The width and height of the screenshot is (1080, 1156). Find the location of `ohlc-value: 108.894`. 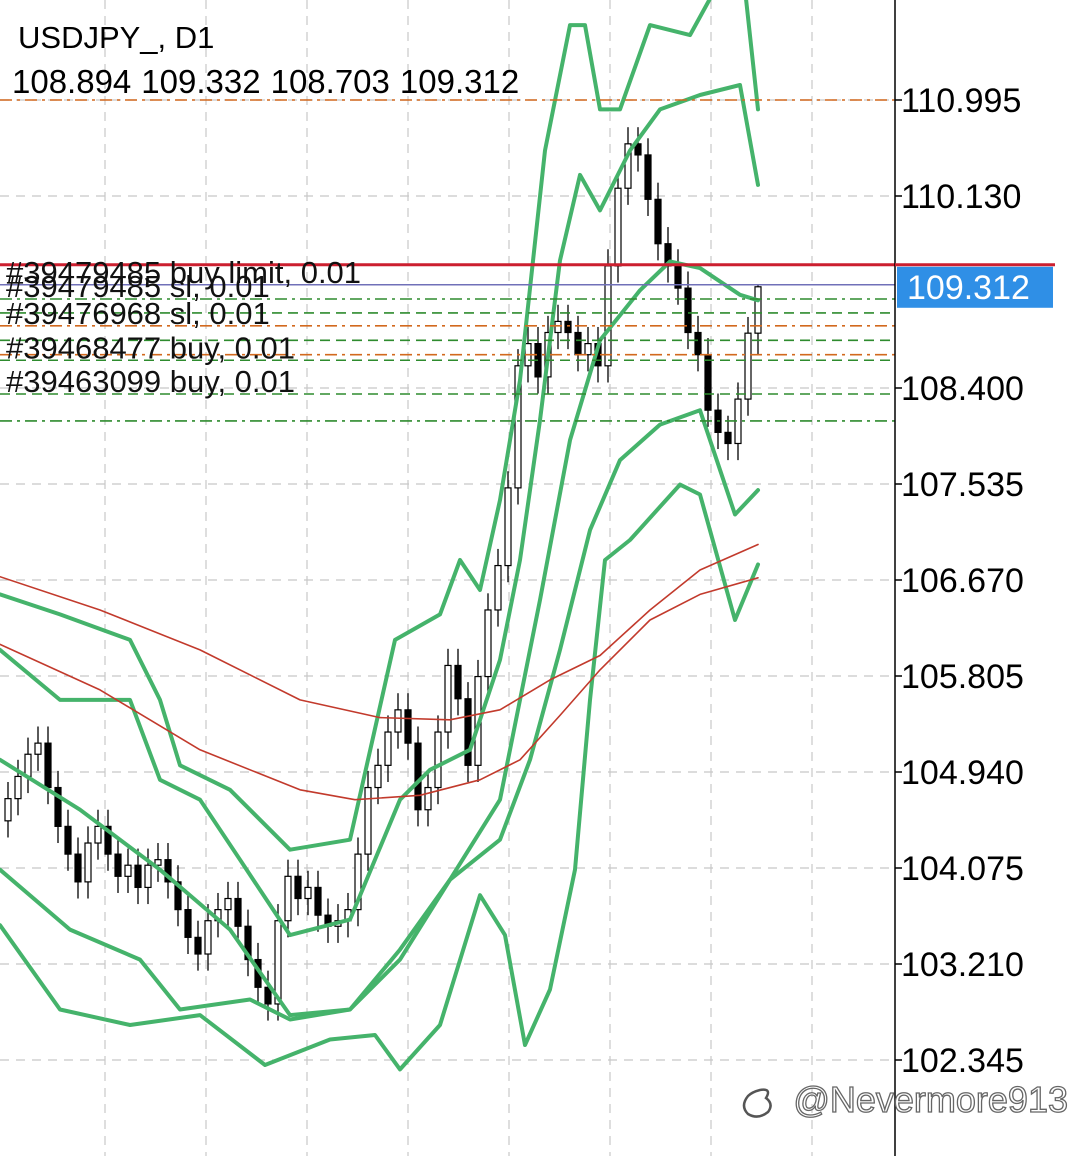

ohlc-value: 108.894 is located at coordinates (71, 81).